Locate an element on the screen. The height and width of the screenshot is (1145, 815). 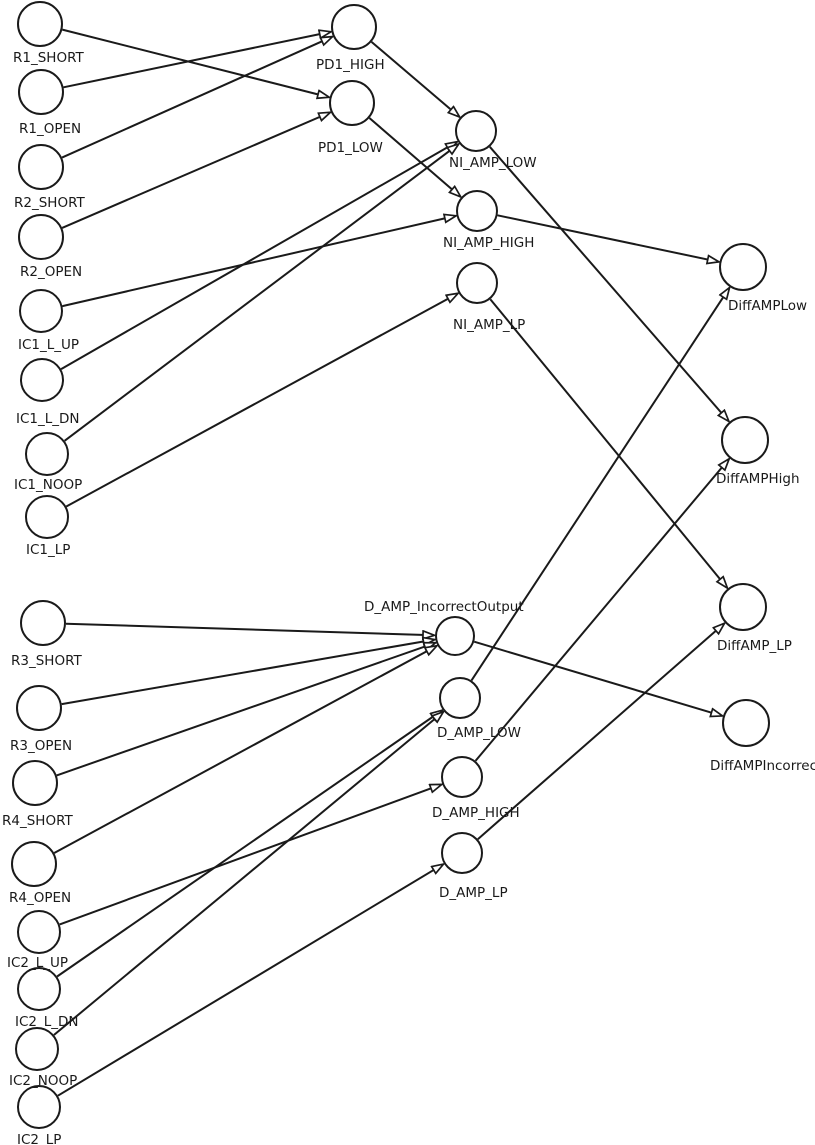
edge-IC2_L_UP-to-D_AMP_HIGH is located at coordinates (250, 855).